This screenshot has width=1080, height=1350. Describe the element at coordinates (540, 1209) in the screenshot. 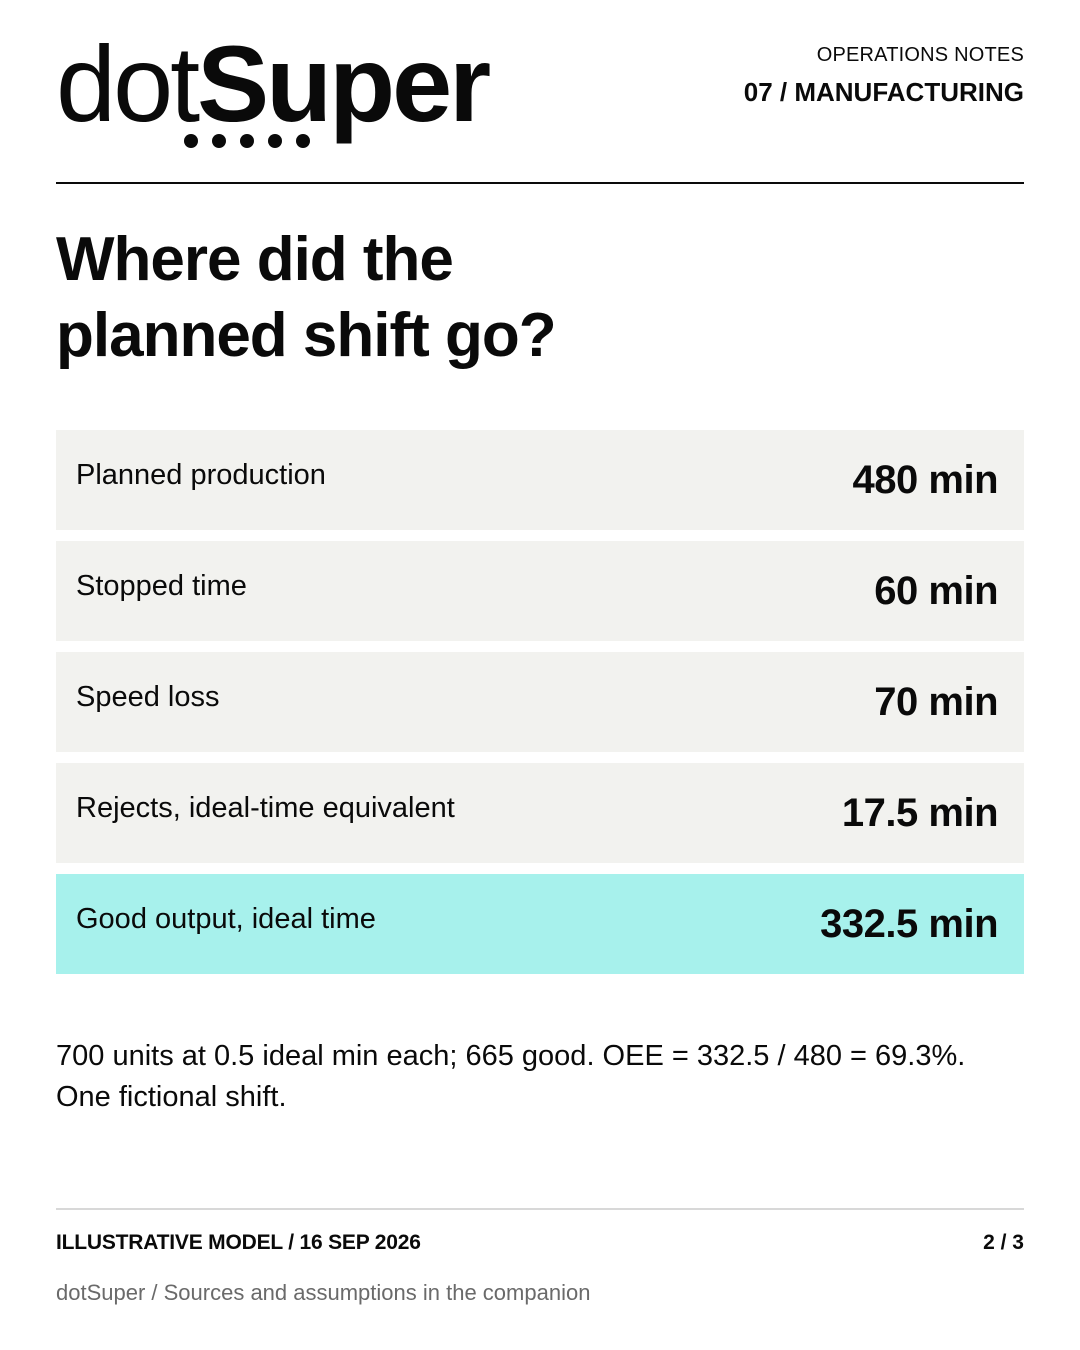

I see `footer-divider` at that location.